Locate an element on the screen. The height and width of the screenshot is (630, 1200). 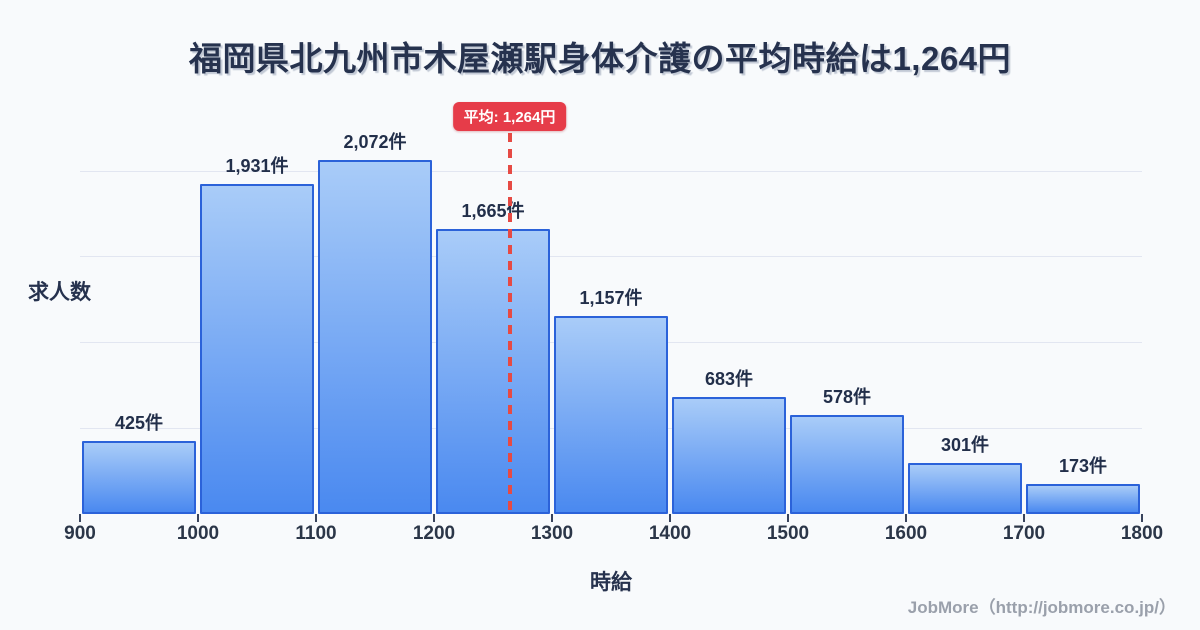
y-axis-label: 求人数 is located at coordinates (59, 292).